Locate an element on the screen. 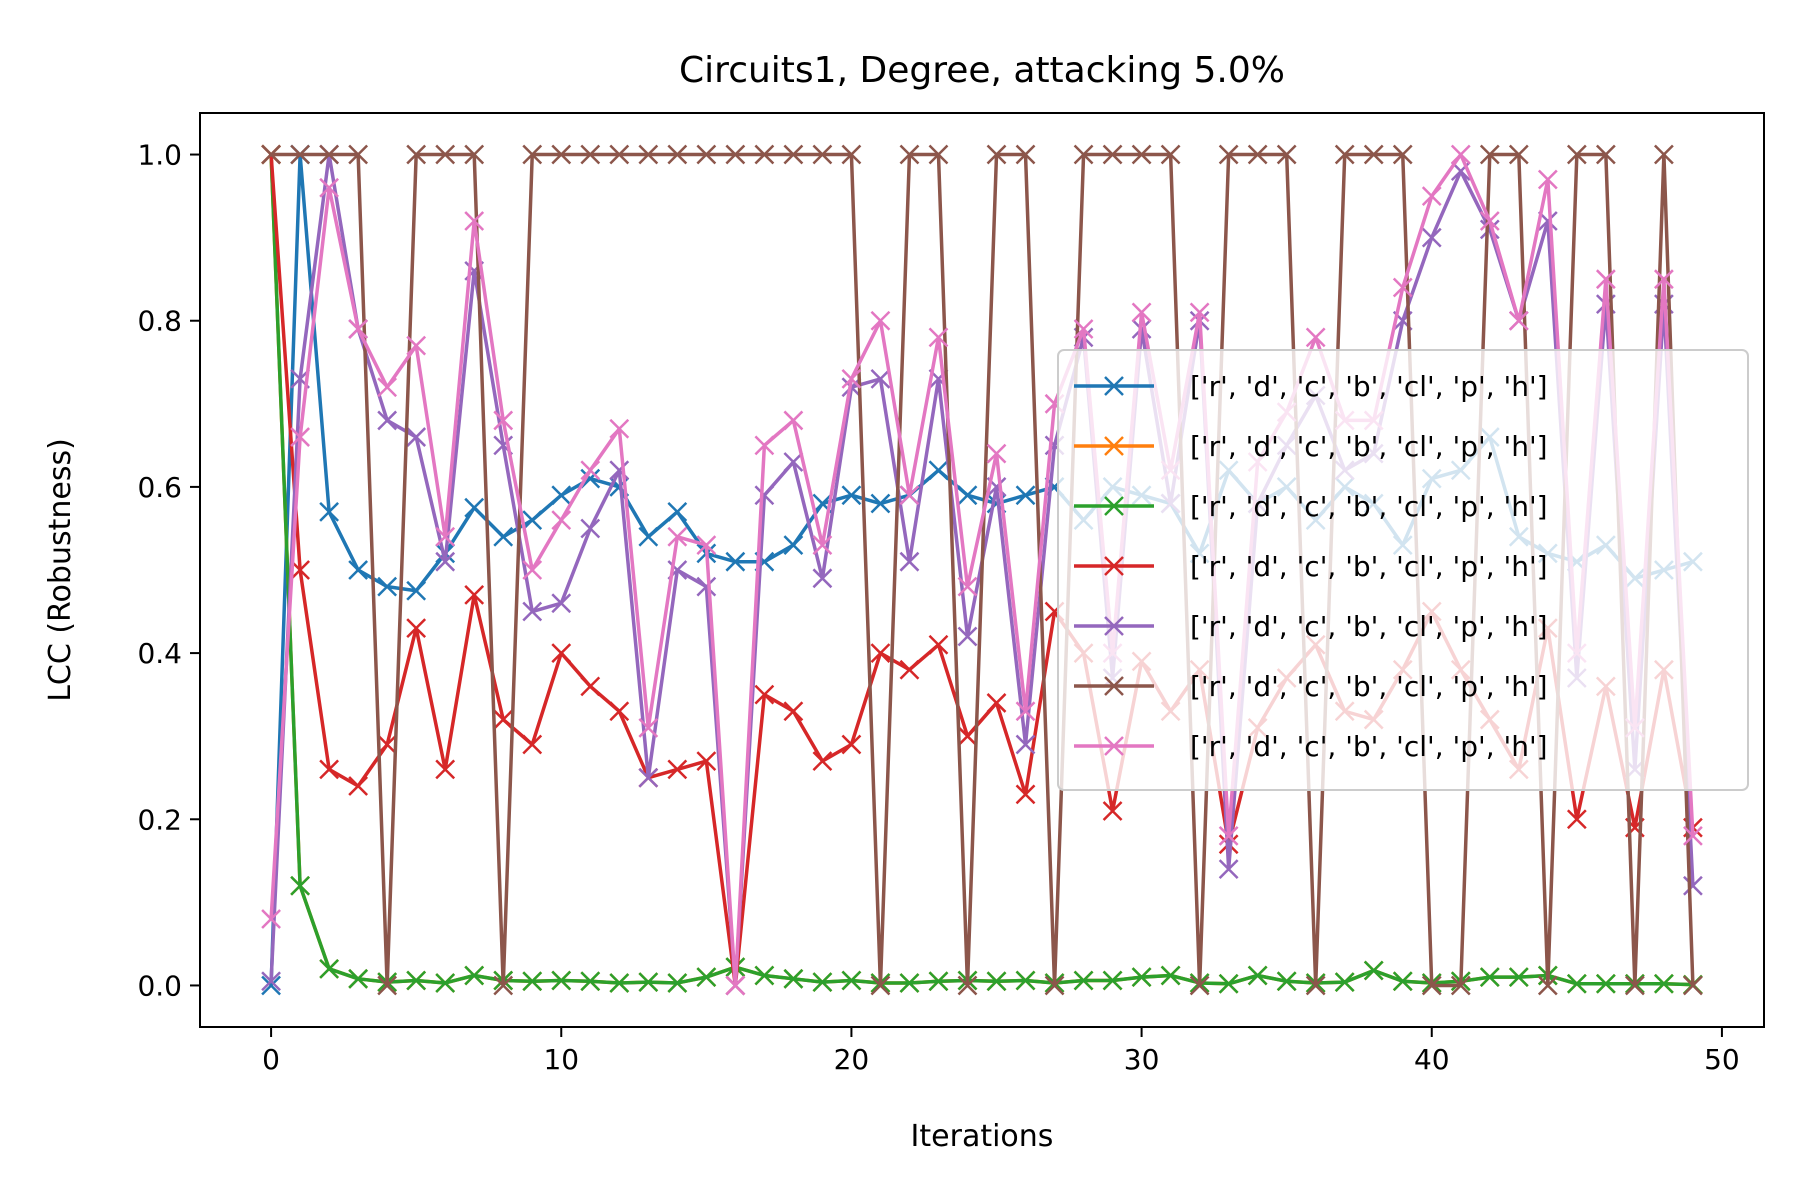  x-tick-label: 20 is located at coordinates (852, 1059).